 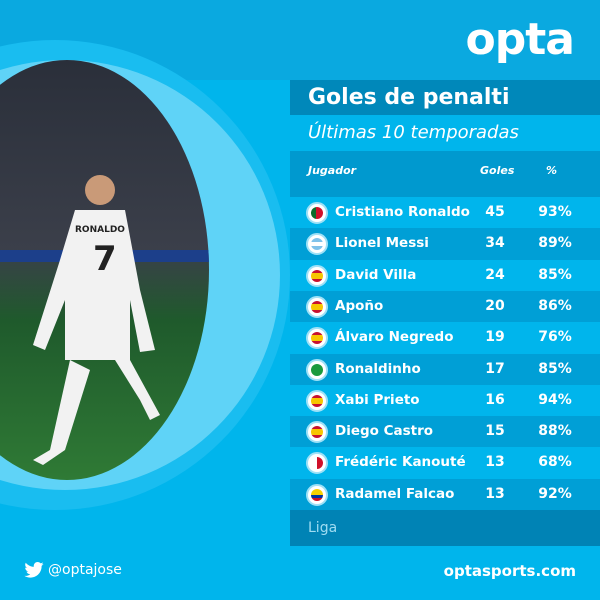 I want to click on jersey-name: RONALDO, so click(x=100, y=230).